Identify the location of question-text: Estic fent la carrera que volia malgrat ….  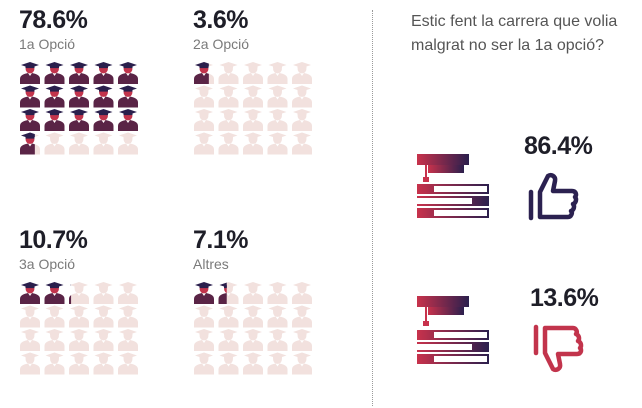
(514, 33).